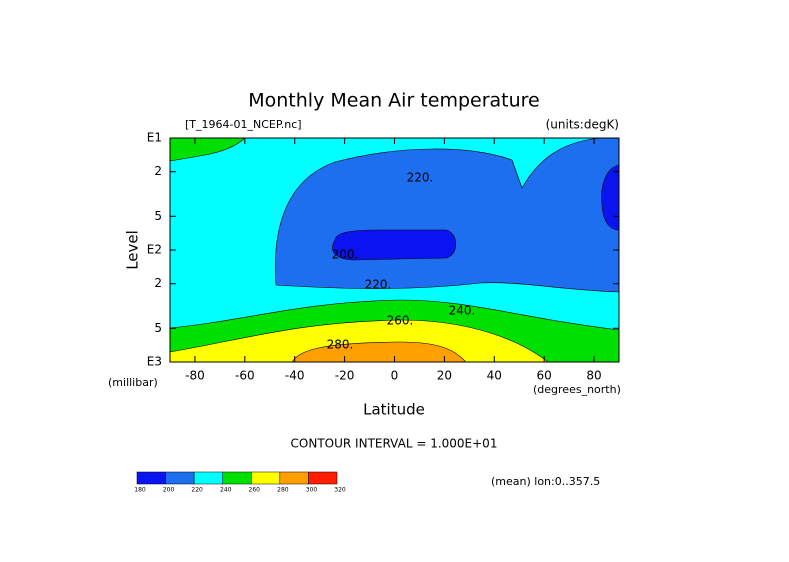 The height and width of the screenshot is (562, 789). Describe the element at coordinates (395, 376) in the screenshot. I see `x-tick-label: 0` at that location.